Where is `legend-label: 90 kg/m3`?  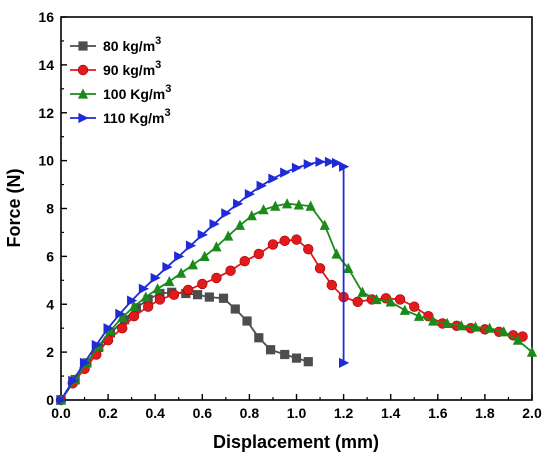 legend-label: 90 kg/m3 is located at coordinates (132, 68).